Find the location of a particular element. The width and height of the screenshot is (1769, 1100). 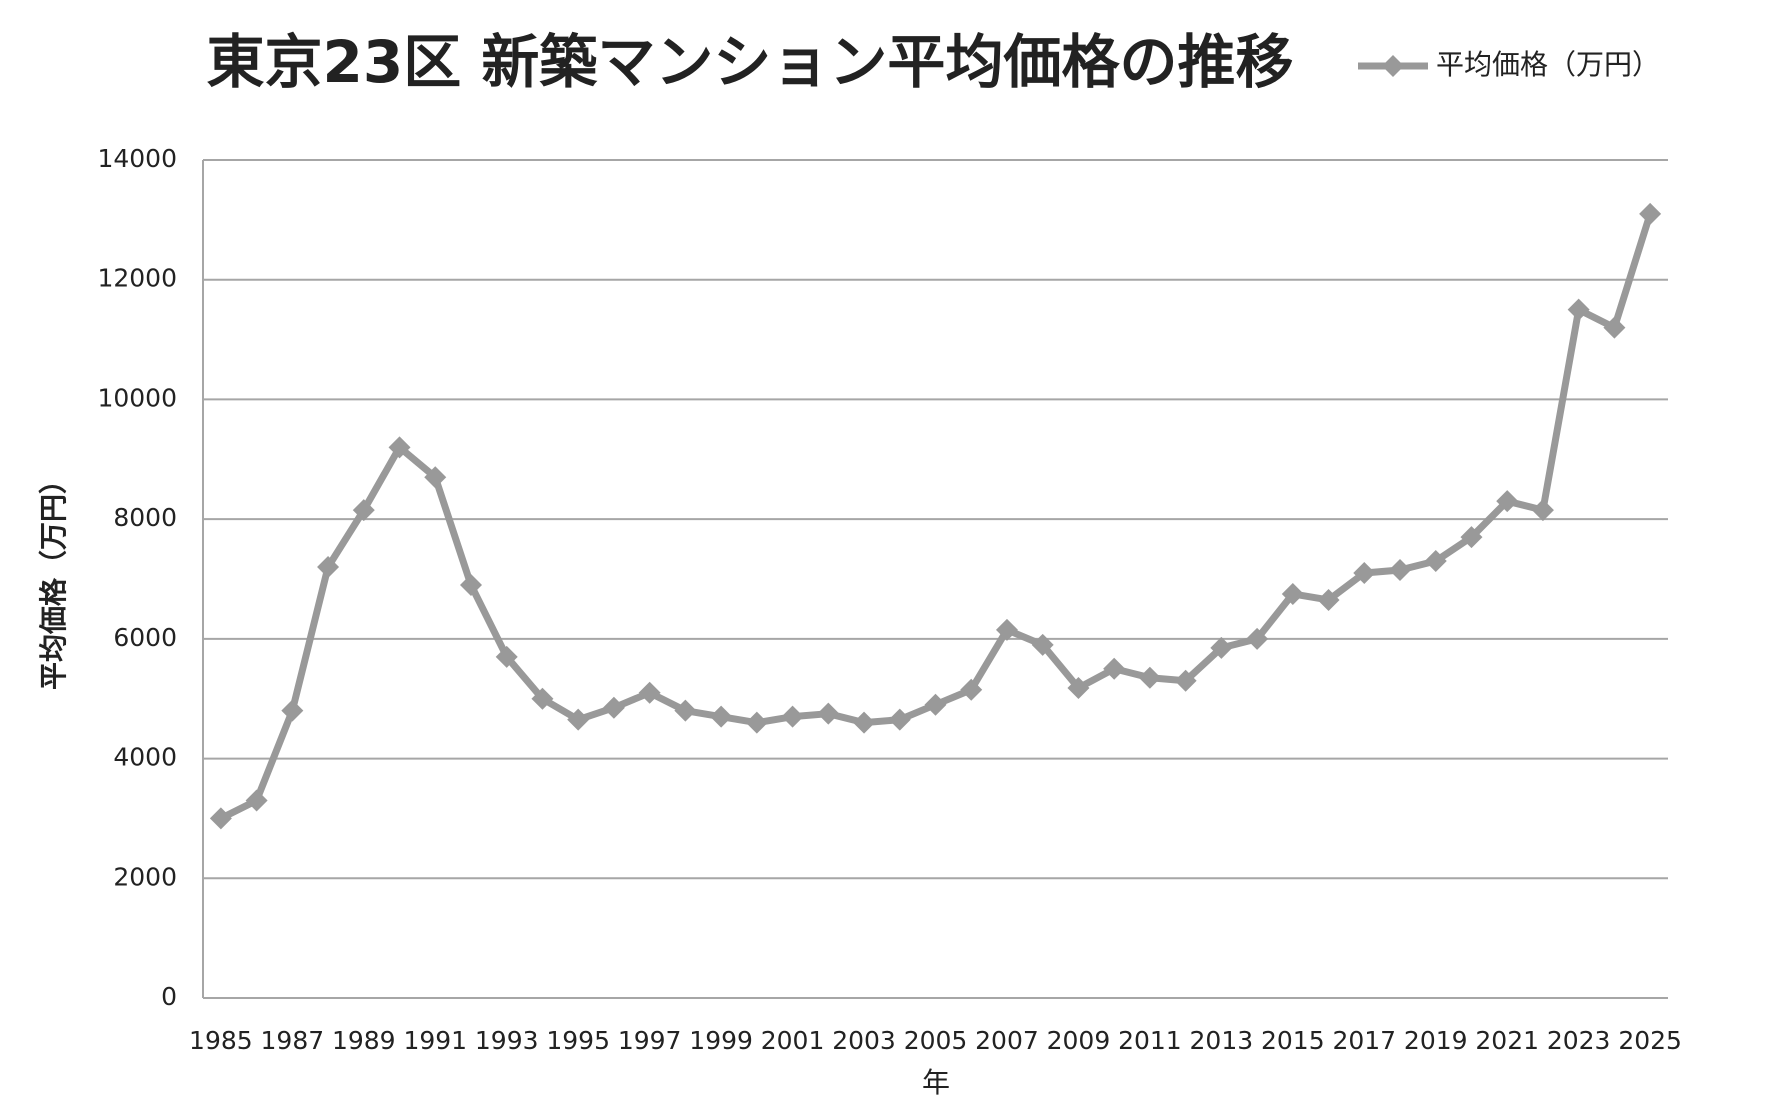

y-axis-title: 平均価格（万円） is located at coordinates (53, 578).